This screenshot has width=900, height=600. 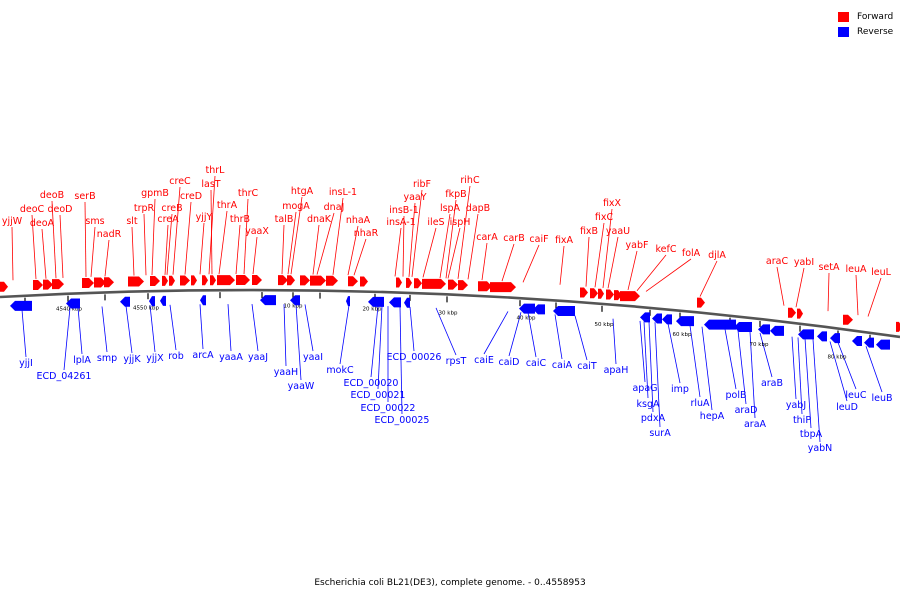 What do you see at coordinates (378, 395) in the screenshot?
I see `reverse-gene-label: ECD_00021` at bounding box center [378, 395].